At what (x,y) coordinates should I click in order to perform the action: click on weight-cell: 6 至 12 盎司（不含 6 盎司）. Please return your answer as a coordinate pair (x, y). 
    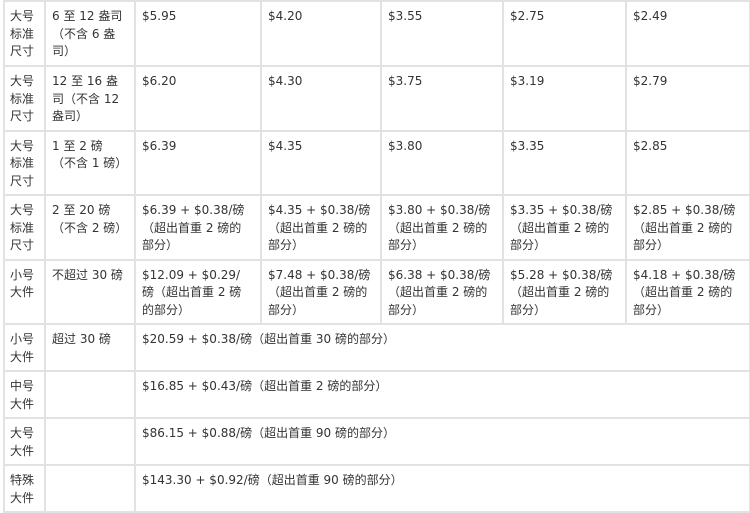
    Looking at the image, I should click on (90, 33).